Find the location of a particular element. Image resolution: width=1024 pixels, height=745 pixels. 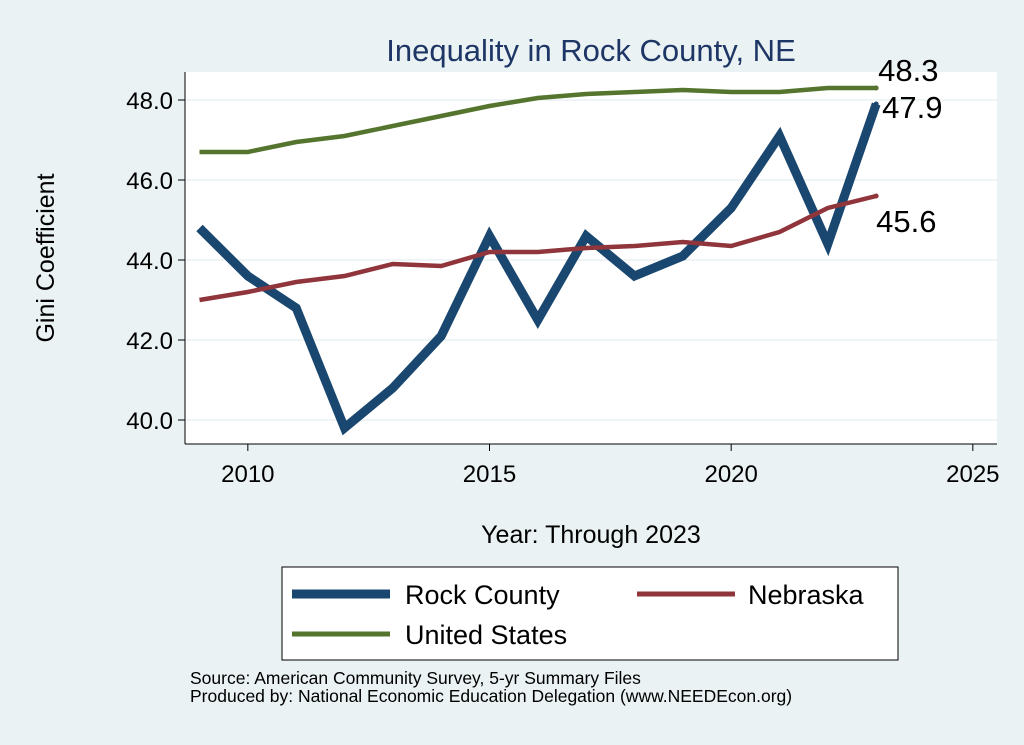

legend-label-rock-county: Rock County is located at coordinates (482, 595).